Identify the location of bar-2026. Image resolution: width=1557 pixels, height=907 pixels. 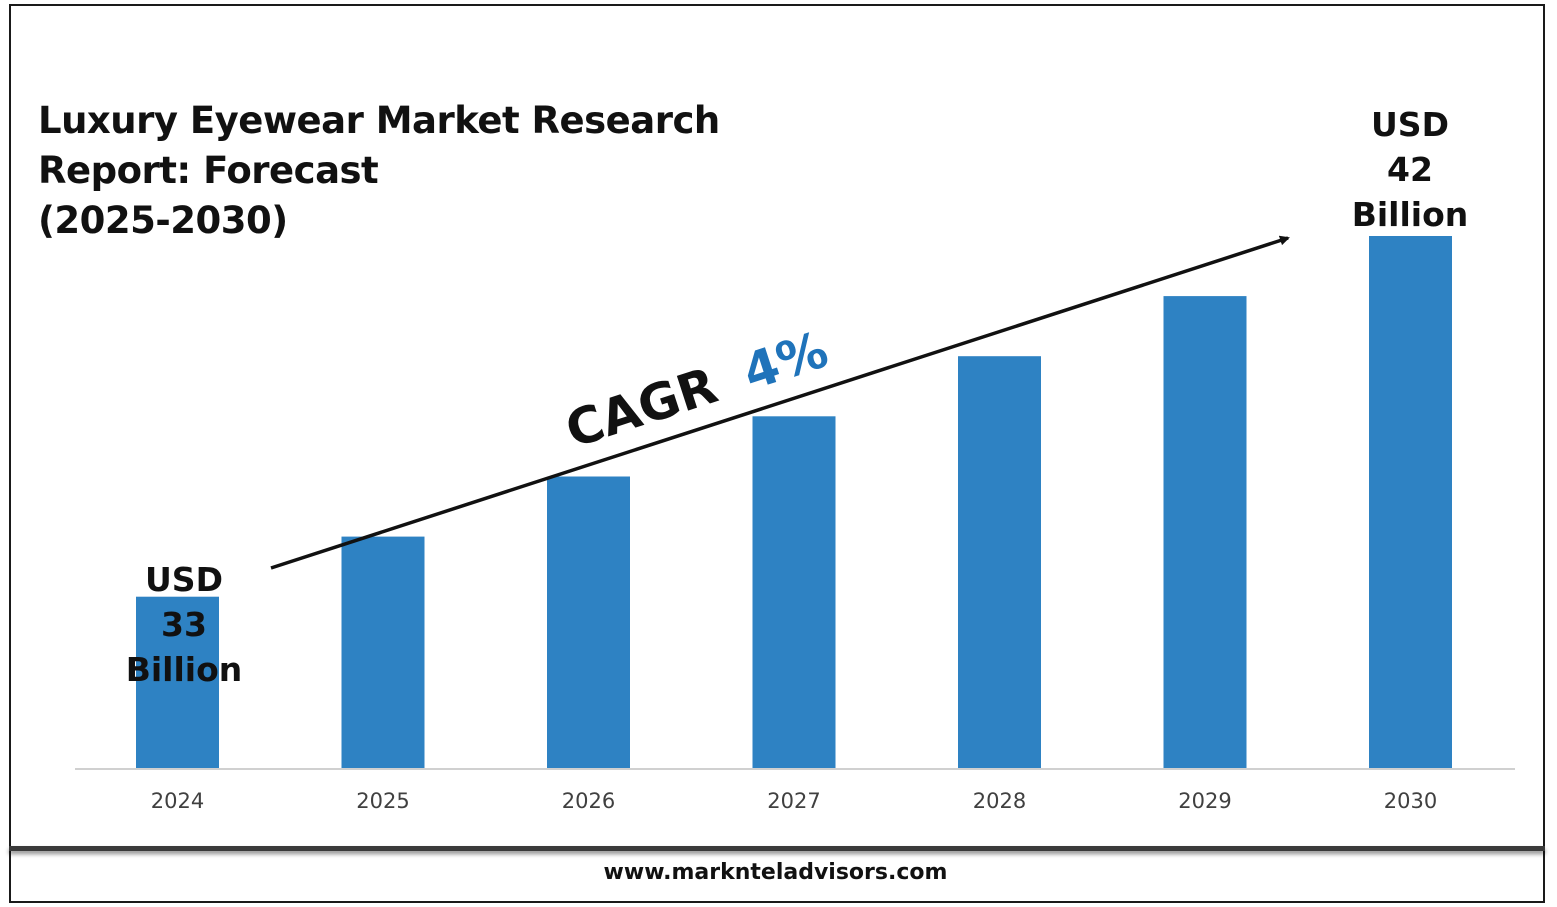
(588, 622).